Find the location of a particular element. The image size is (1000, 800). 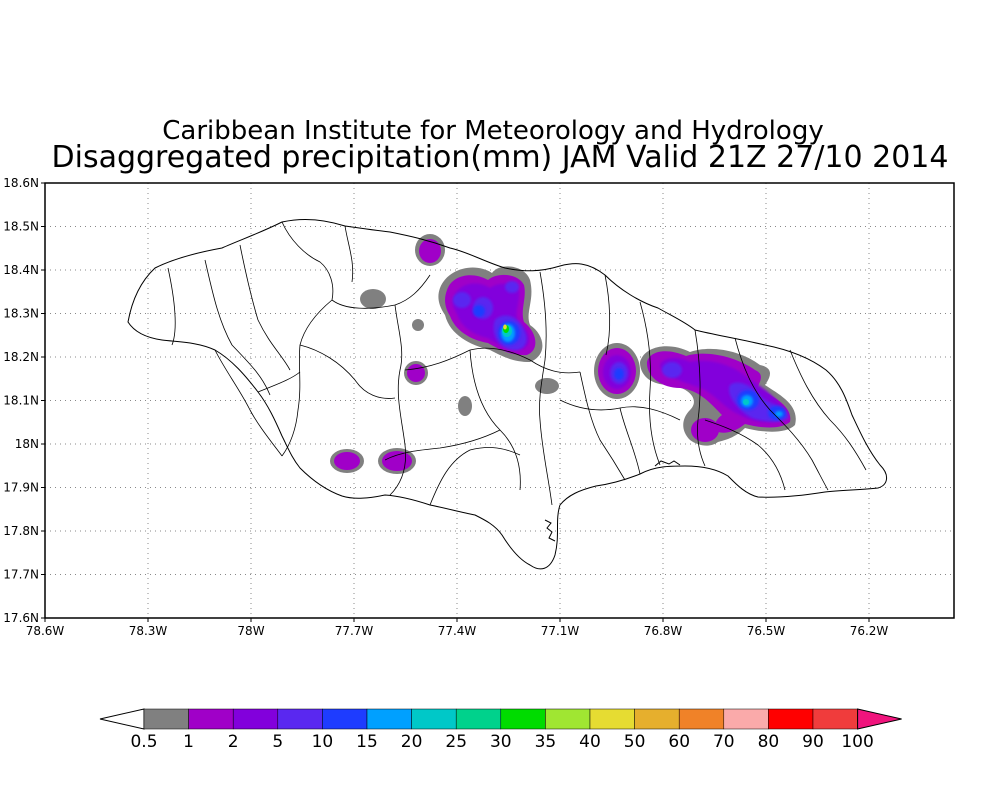

colorbar-over-triangle is located at coordinates (879, 719).